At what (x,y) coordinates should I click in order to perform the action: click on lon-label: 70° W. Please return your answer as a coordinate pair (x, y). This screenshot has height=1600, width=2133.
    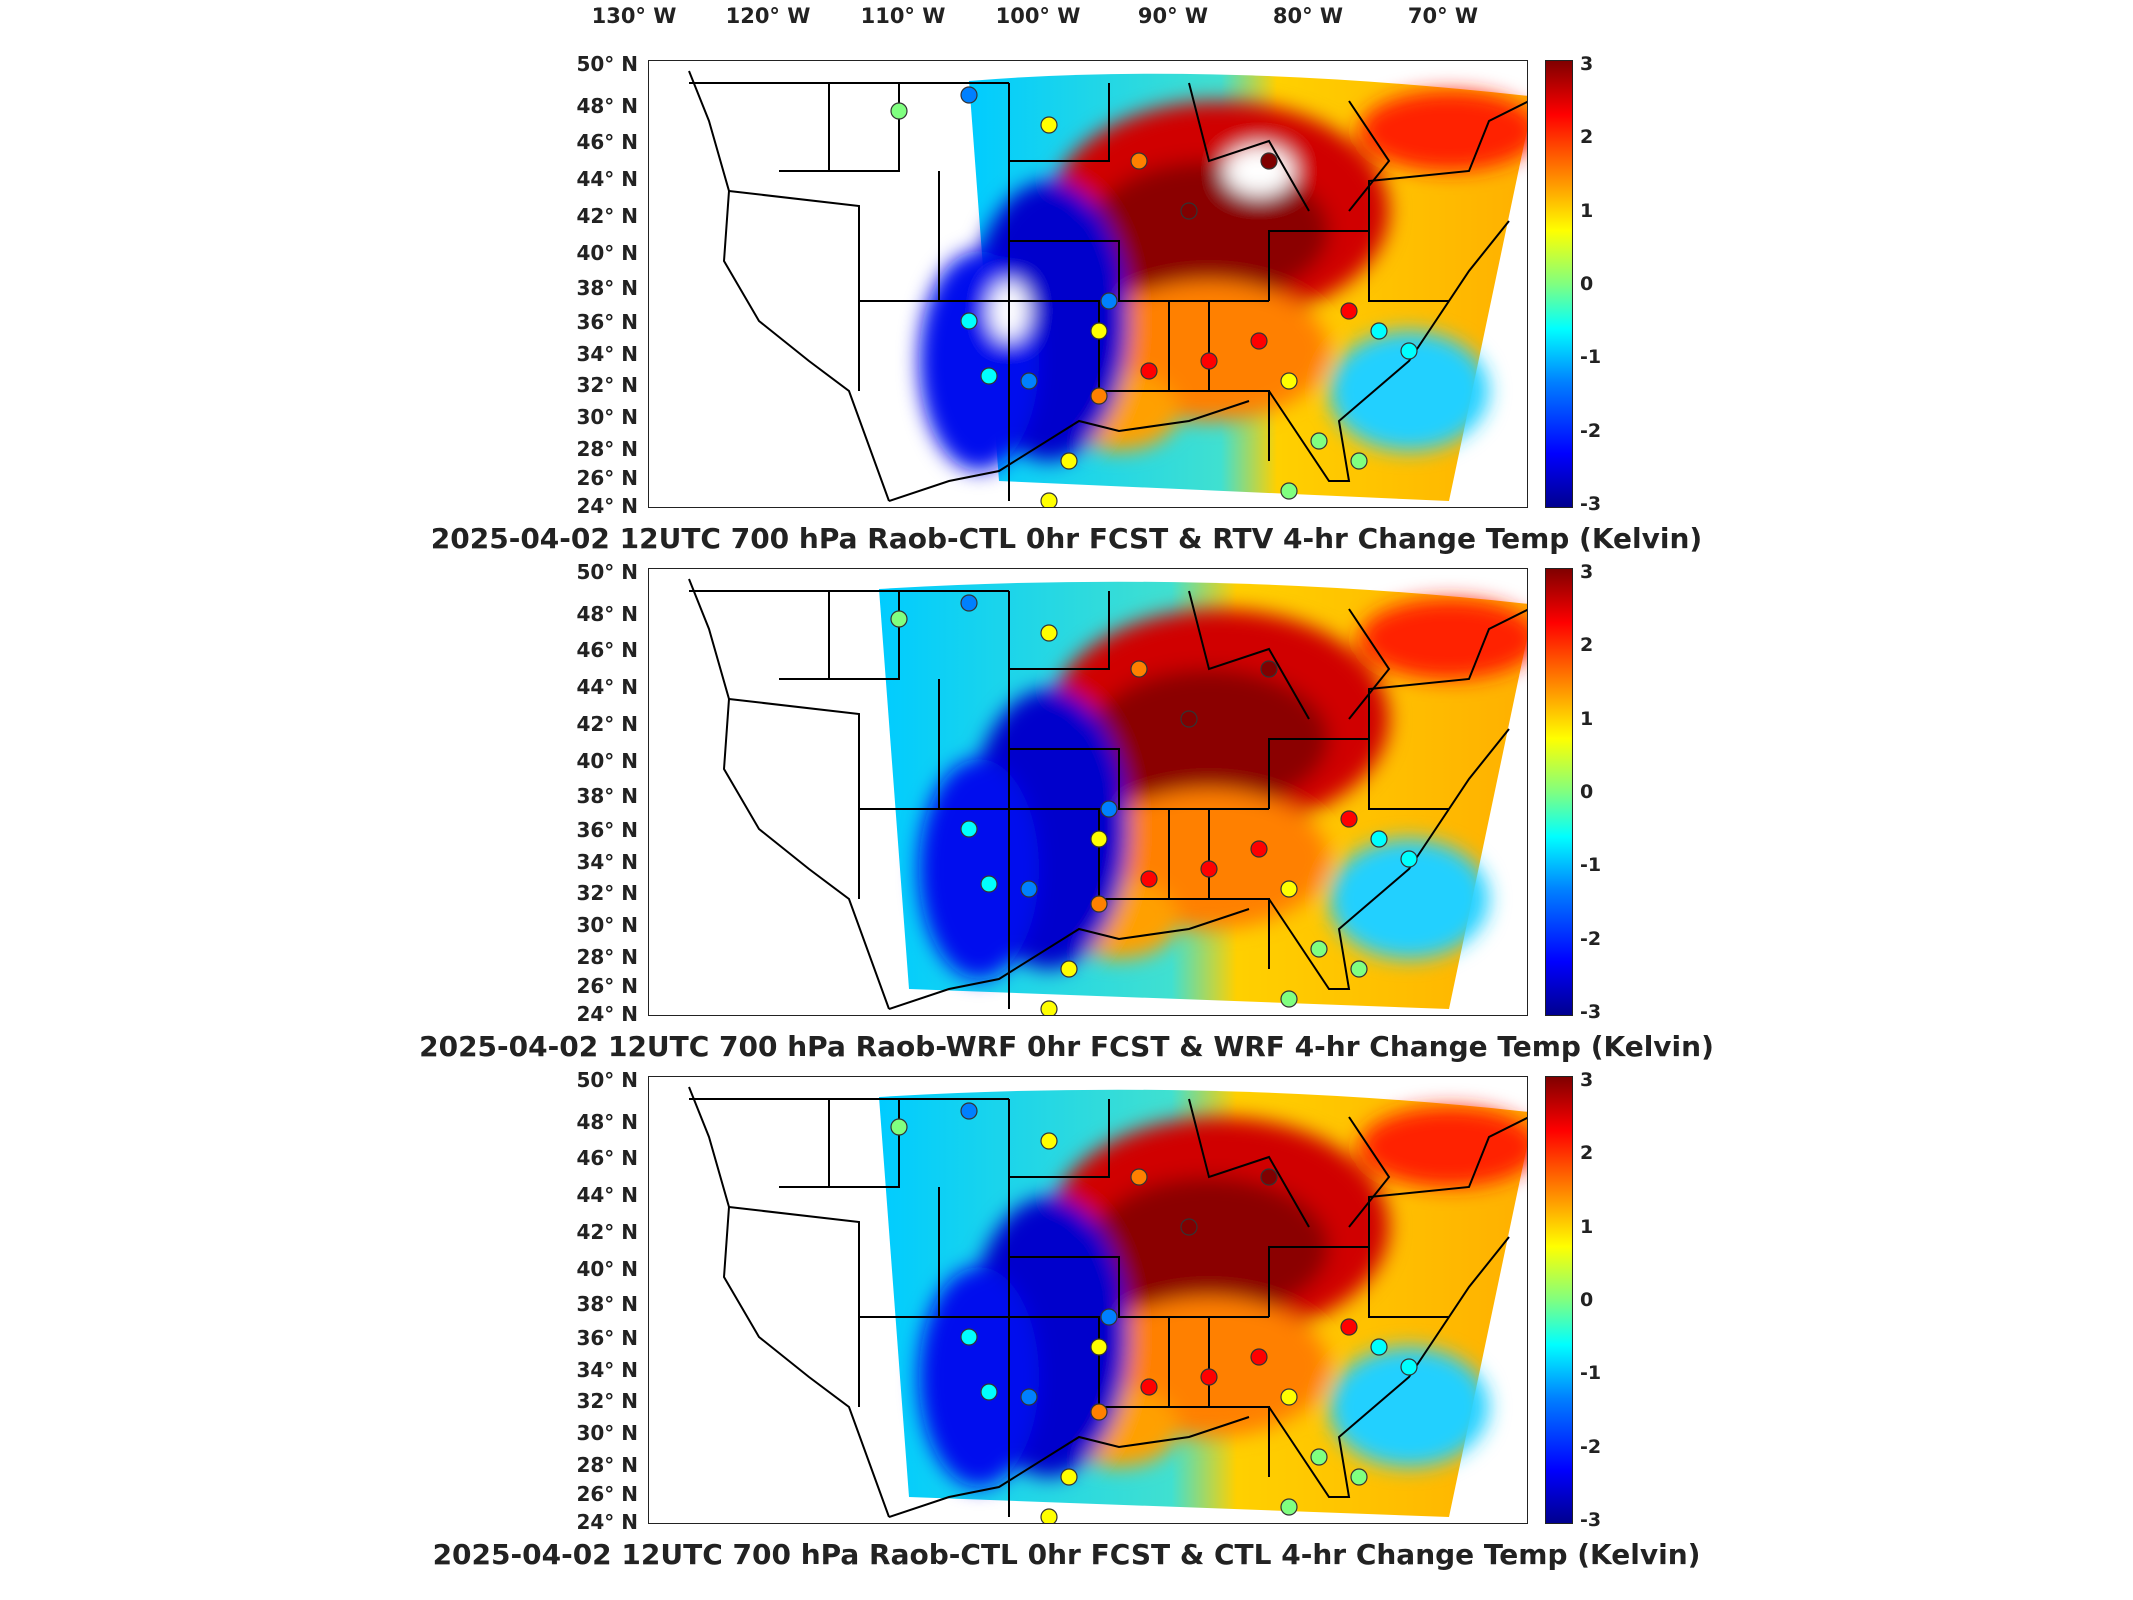
    Looking at the image, I should click on (1443, 16).